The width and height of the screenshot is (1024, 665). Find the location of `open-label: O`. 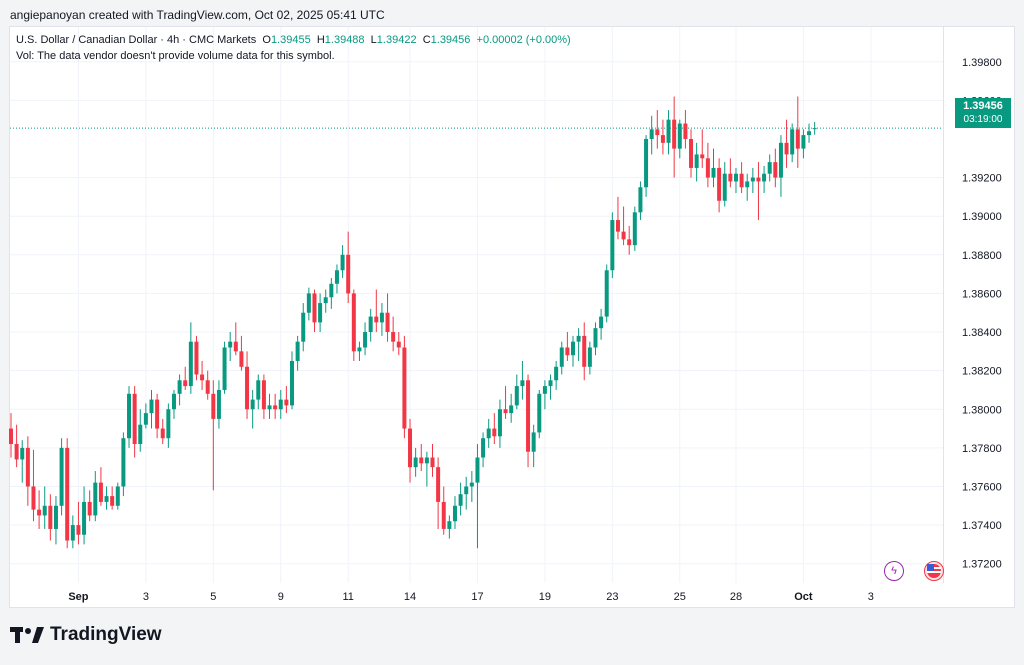

open-label: O is located at coordinates (266, 40).